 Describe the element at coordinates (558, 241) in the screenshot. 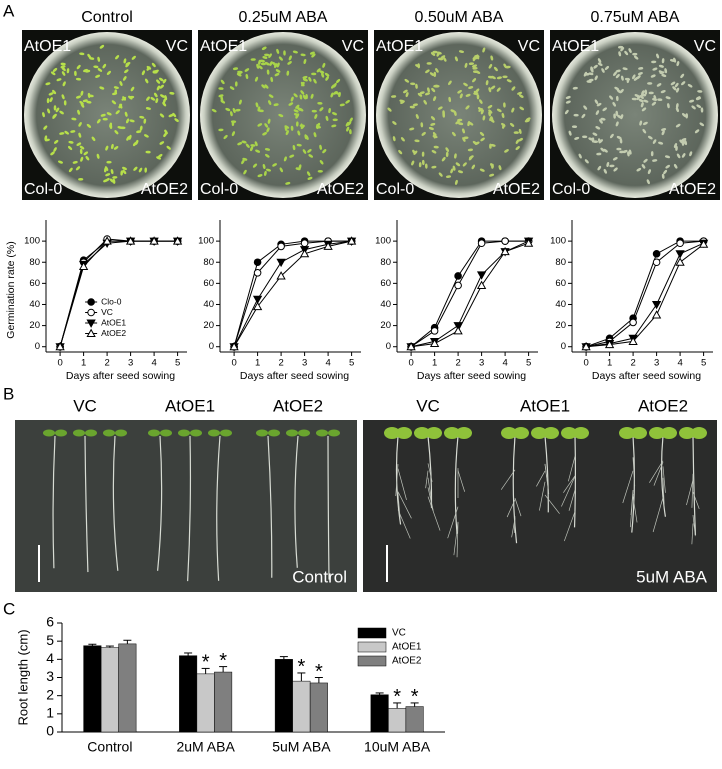

I see `y-tick-label: 100` at that location.